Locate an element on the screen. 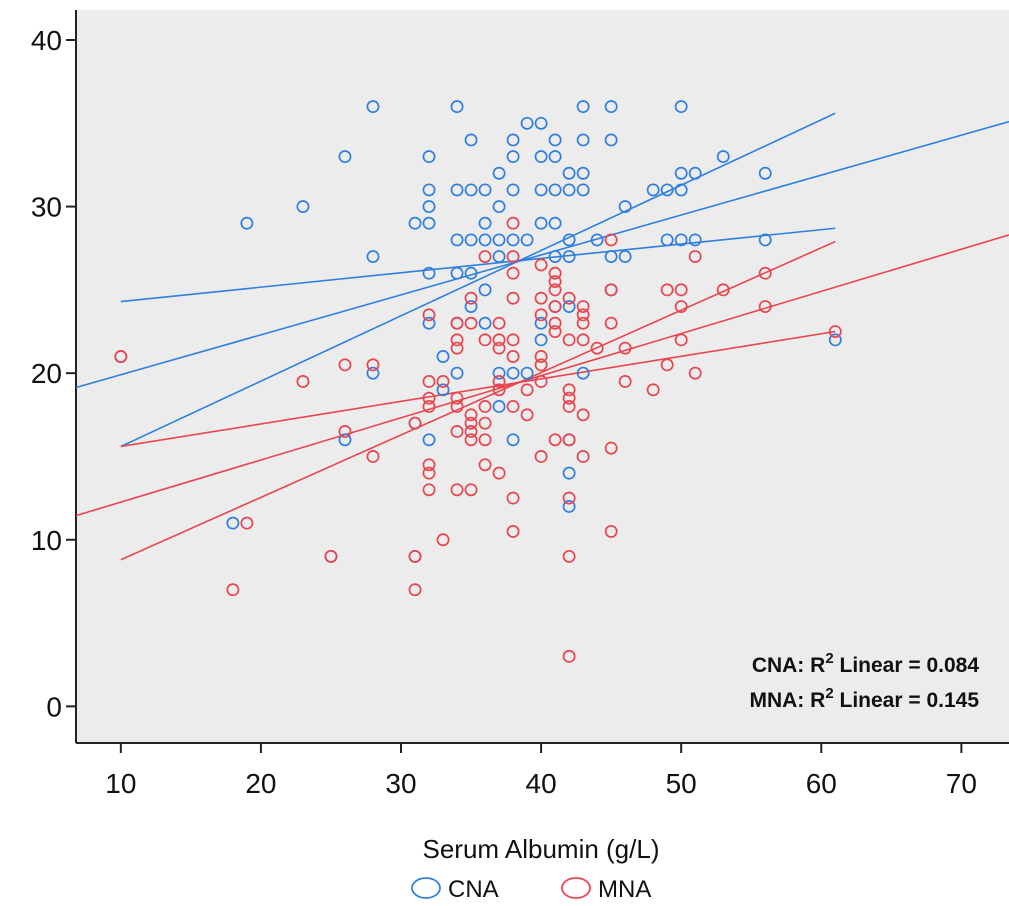 The width and height of the screenshot is (1009, 906). x-tick-label: 10 is located at coordinates (120, 783).